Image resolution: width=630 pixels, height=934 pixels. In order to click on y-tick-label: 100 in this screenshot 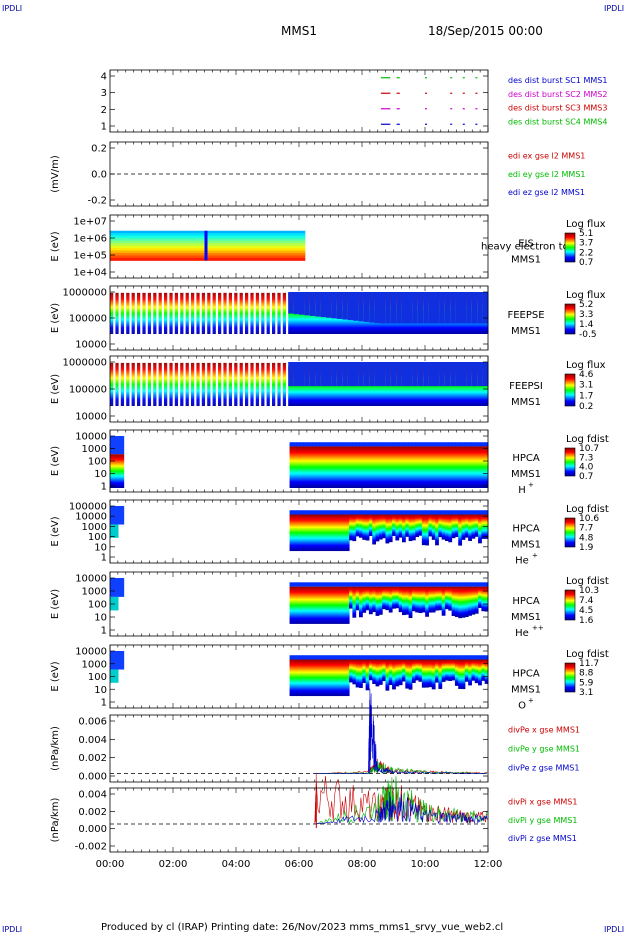, I will do `click(97, 605)`.